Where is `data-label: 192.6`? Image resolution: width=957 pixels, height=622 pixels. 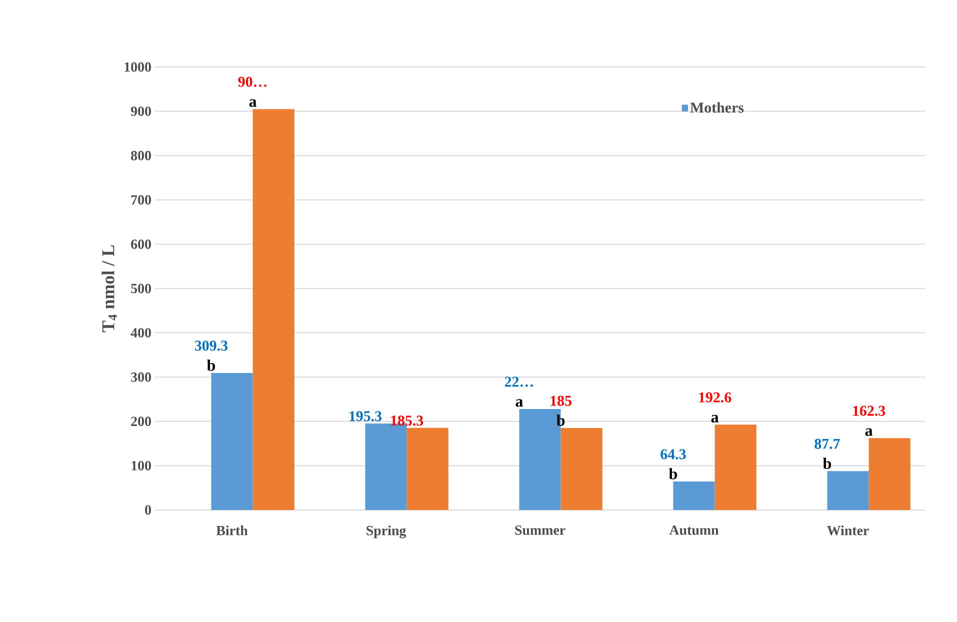
data-label: 192.6 is located at coordinates (715, 397).